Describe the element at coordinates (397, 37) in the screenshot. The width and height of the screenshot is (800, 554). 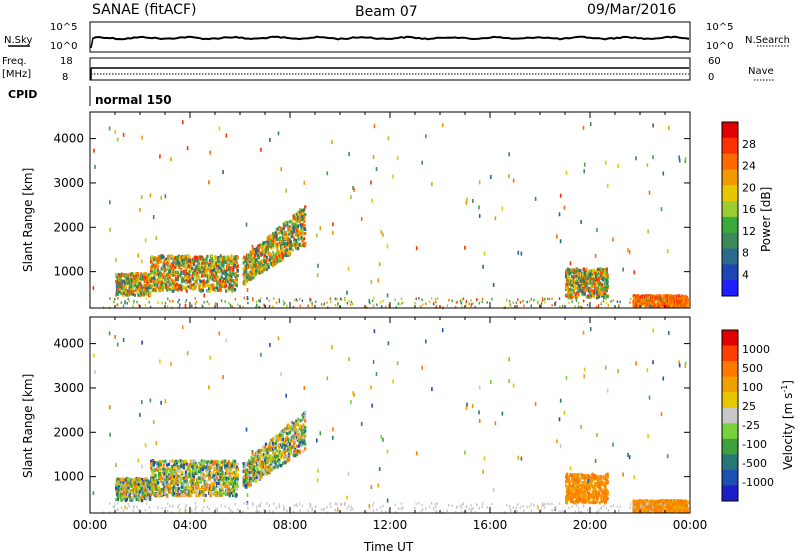
I see `noise-panel: N.Sky 10^5 10^0 10^5 10^0 N.Search` at that location.